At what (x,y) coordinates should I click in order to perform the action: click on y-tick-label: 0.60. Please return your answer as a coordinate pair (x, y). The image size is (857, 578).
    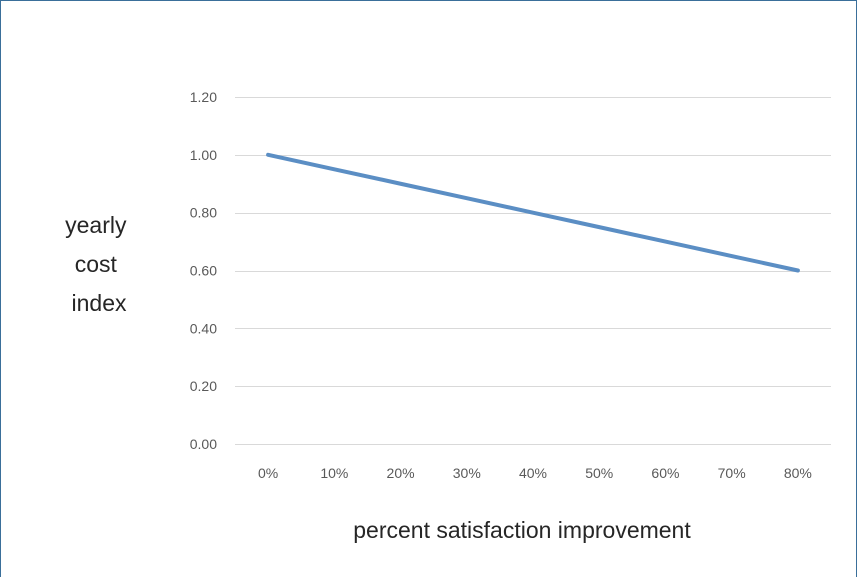
    Looking at the image, I should click on (203, 271).